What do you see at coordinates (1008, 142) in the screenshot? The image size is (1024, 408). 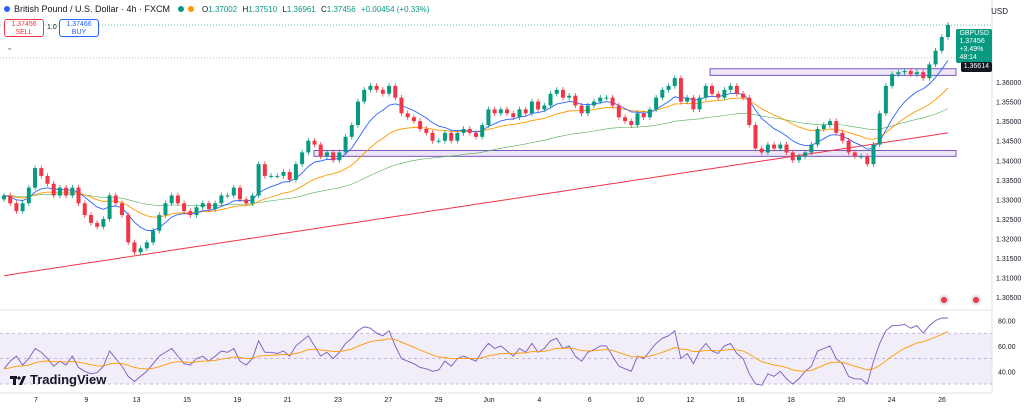 I see `price-tick-label: 1.34500` at bounding box center [1008, 142].